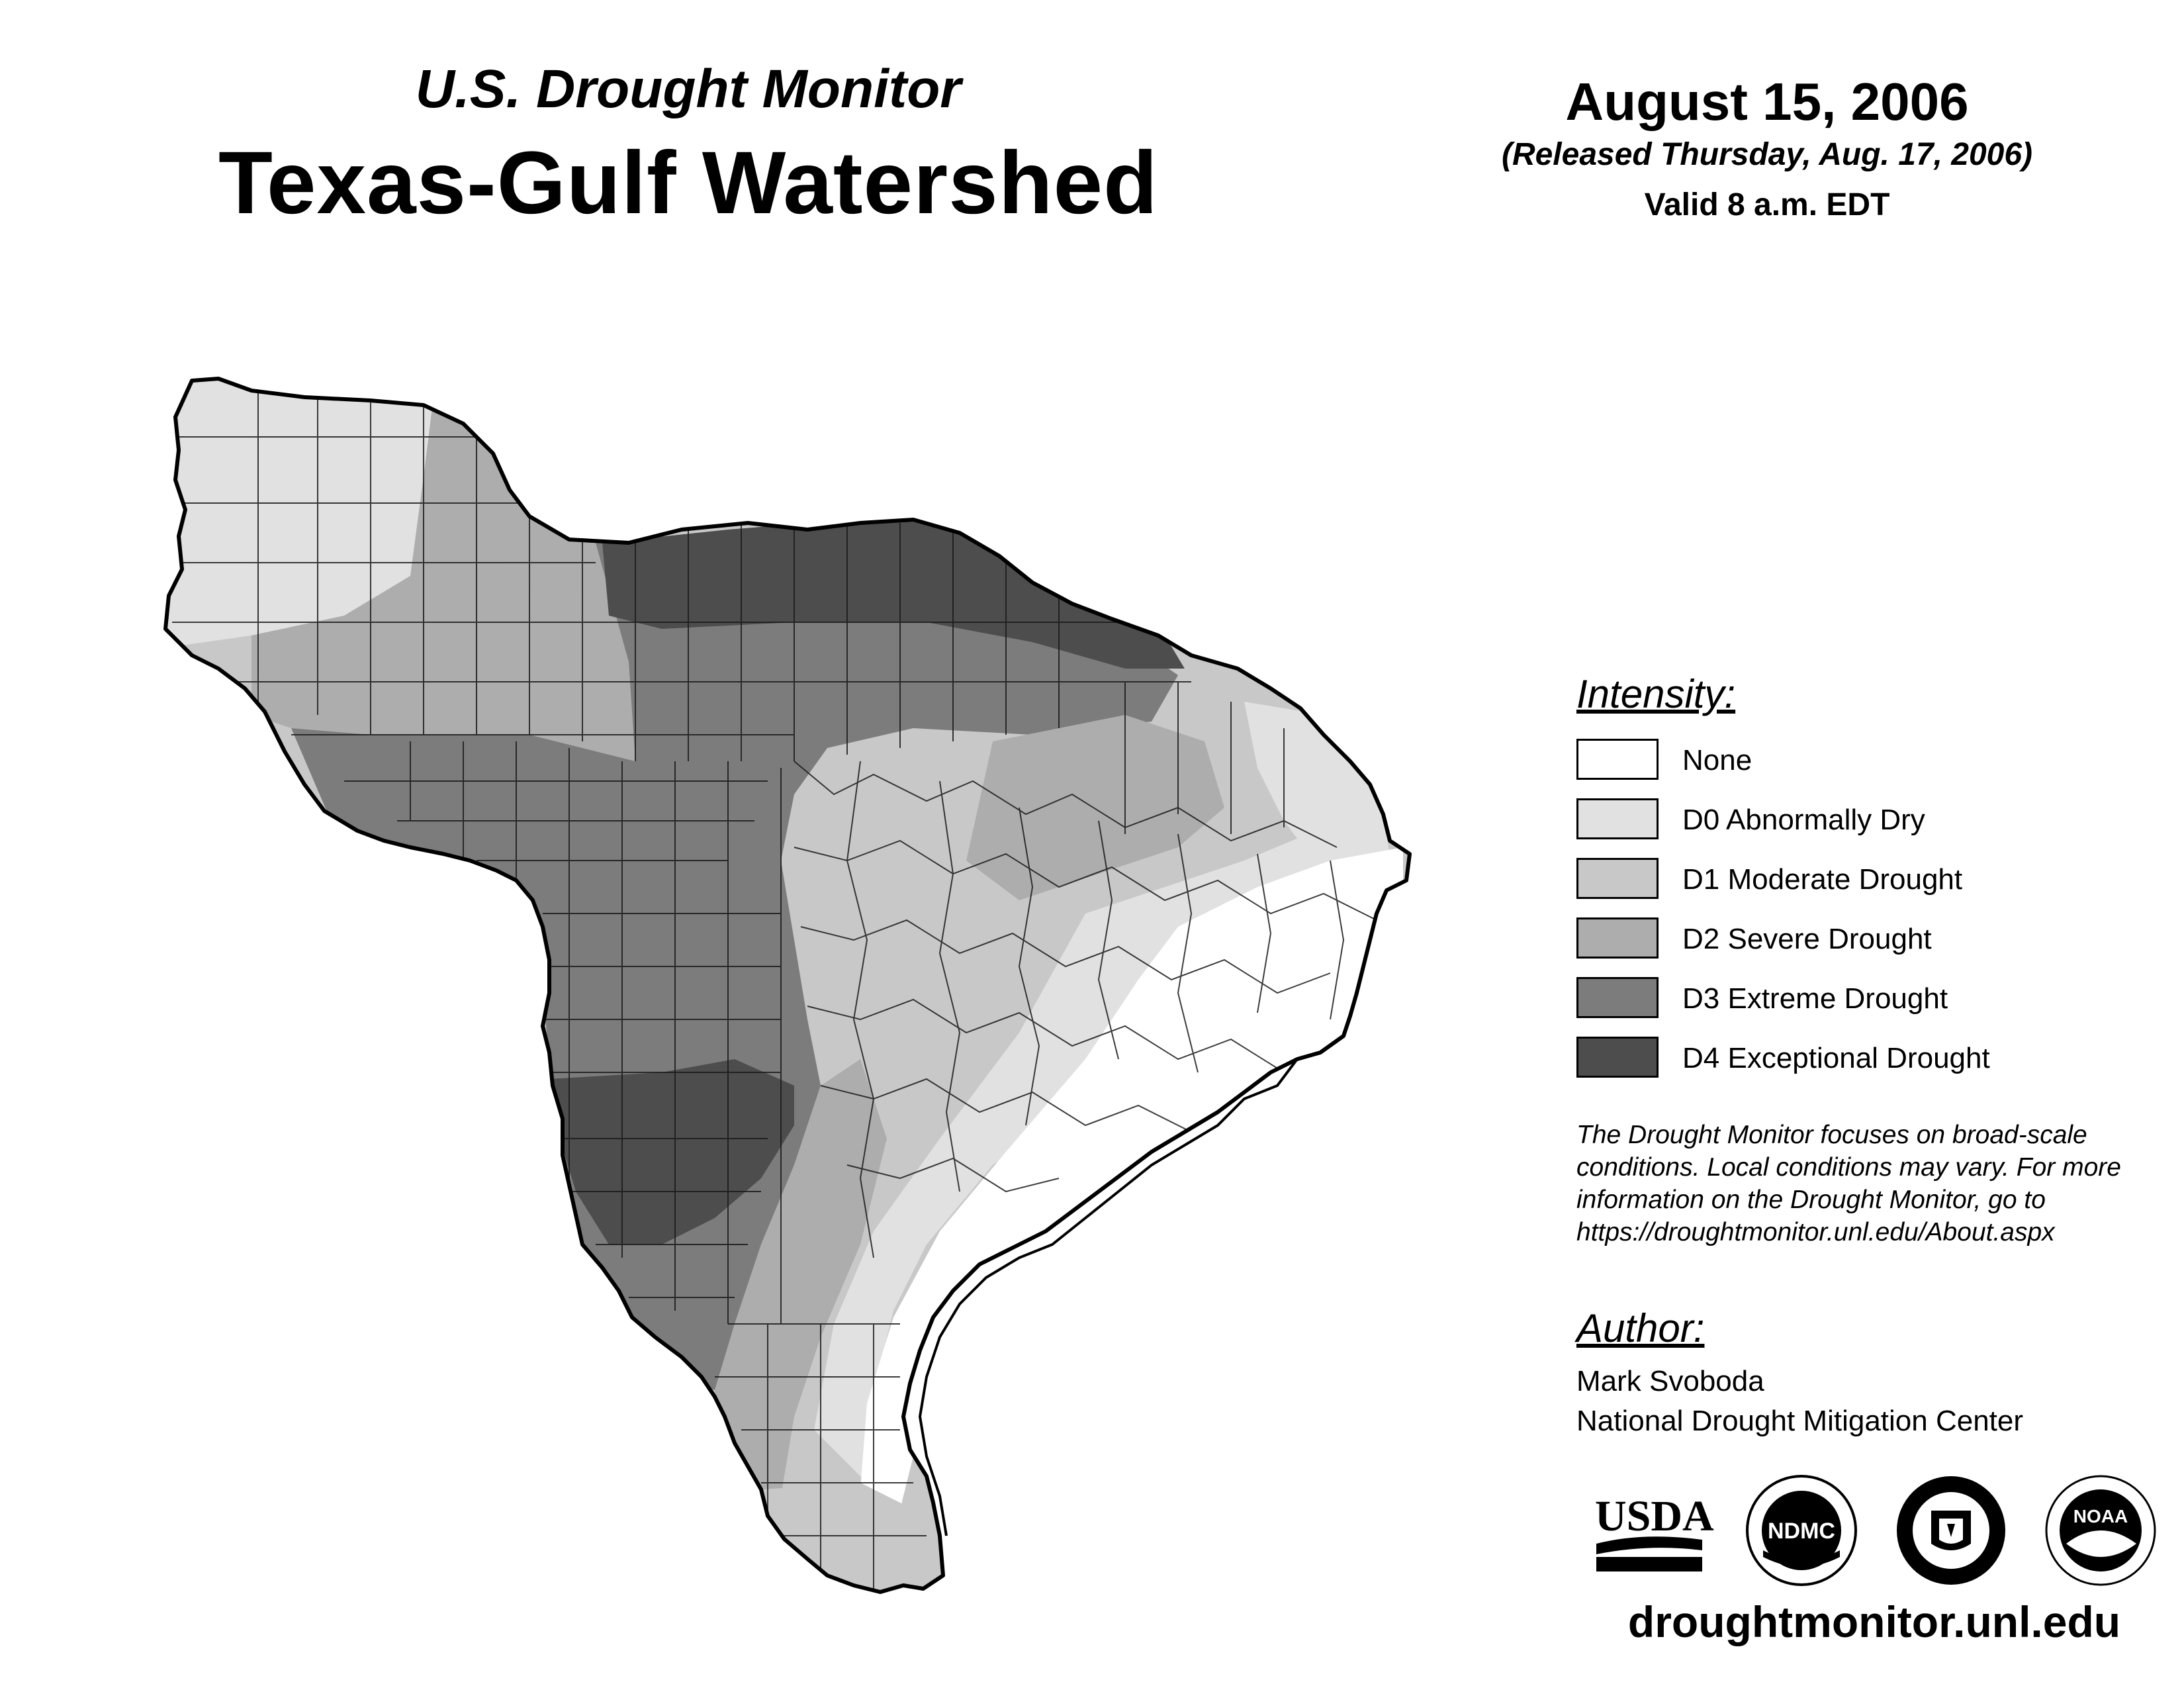  I want to click on legend-title: Intensity:, so click(1656, 694).